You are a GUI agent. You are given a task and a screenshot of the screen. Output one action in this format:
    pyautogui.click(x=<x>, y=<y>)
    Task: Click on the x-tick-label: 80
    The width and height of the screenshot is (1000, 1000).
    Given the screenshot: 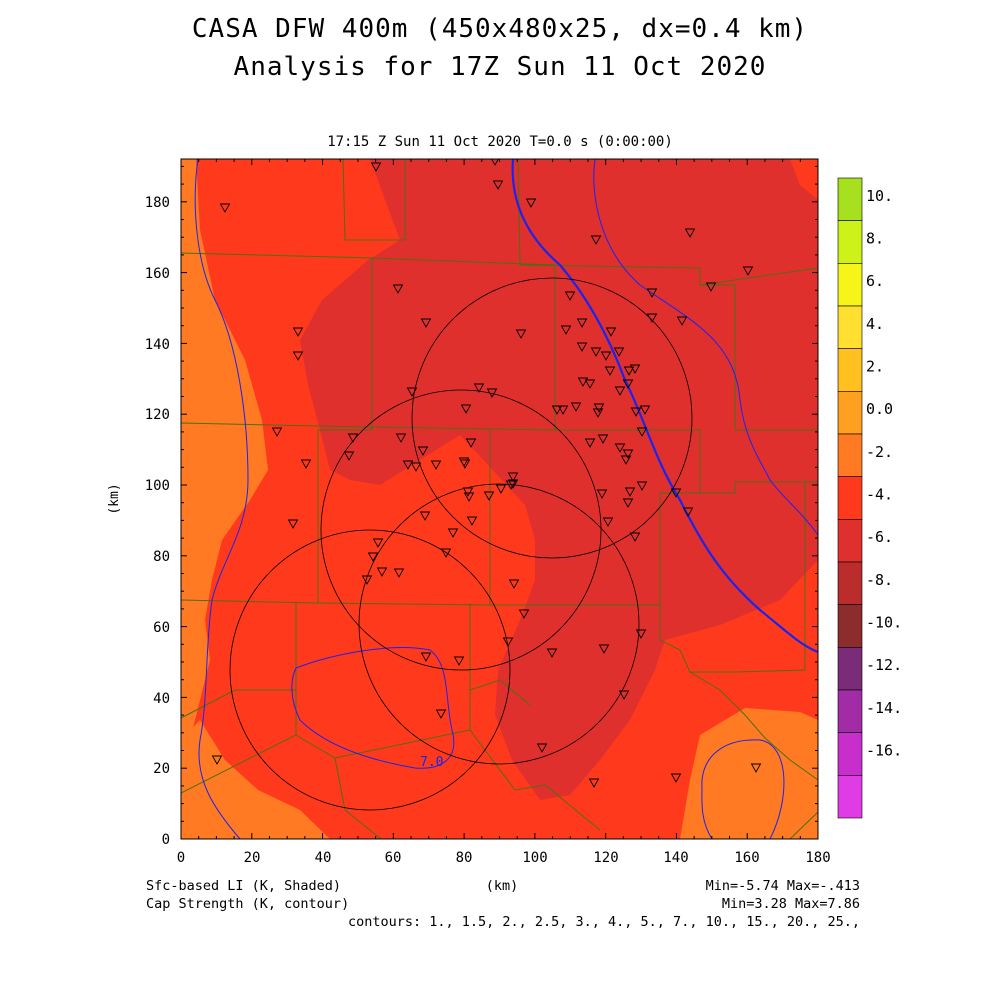 What is the action you would take?
    pyautogui.click(x=464, y=858)
    